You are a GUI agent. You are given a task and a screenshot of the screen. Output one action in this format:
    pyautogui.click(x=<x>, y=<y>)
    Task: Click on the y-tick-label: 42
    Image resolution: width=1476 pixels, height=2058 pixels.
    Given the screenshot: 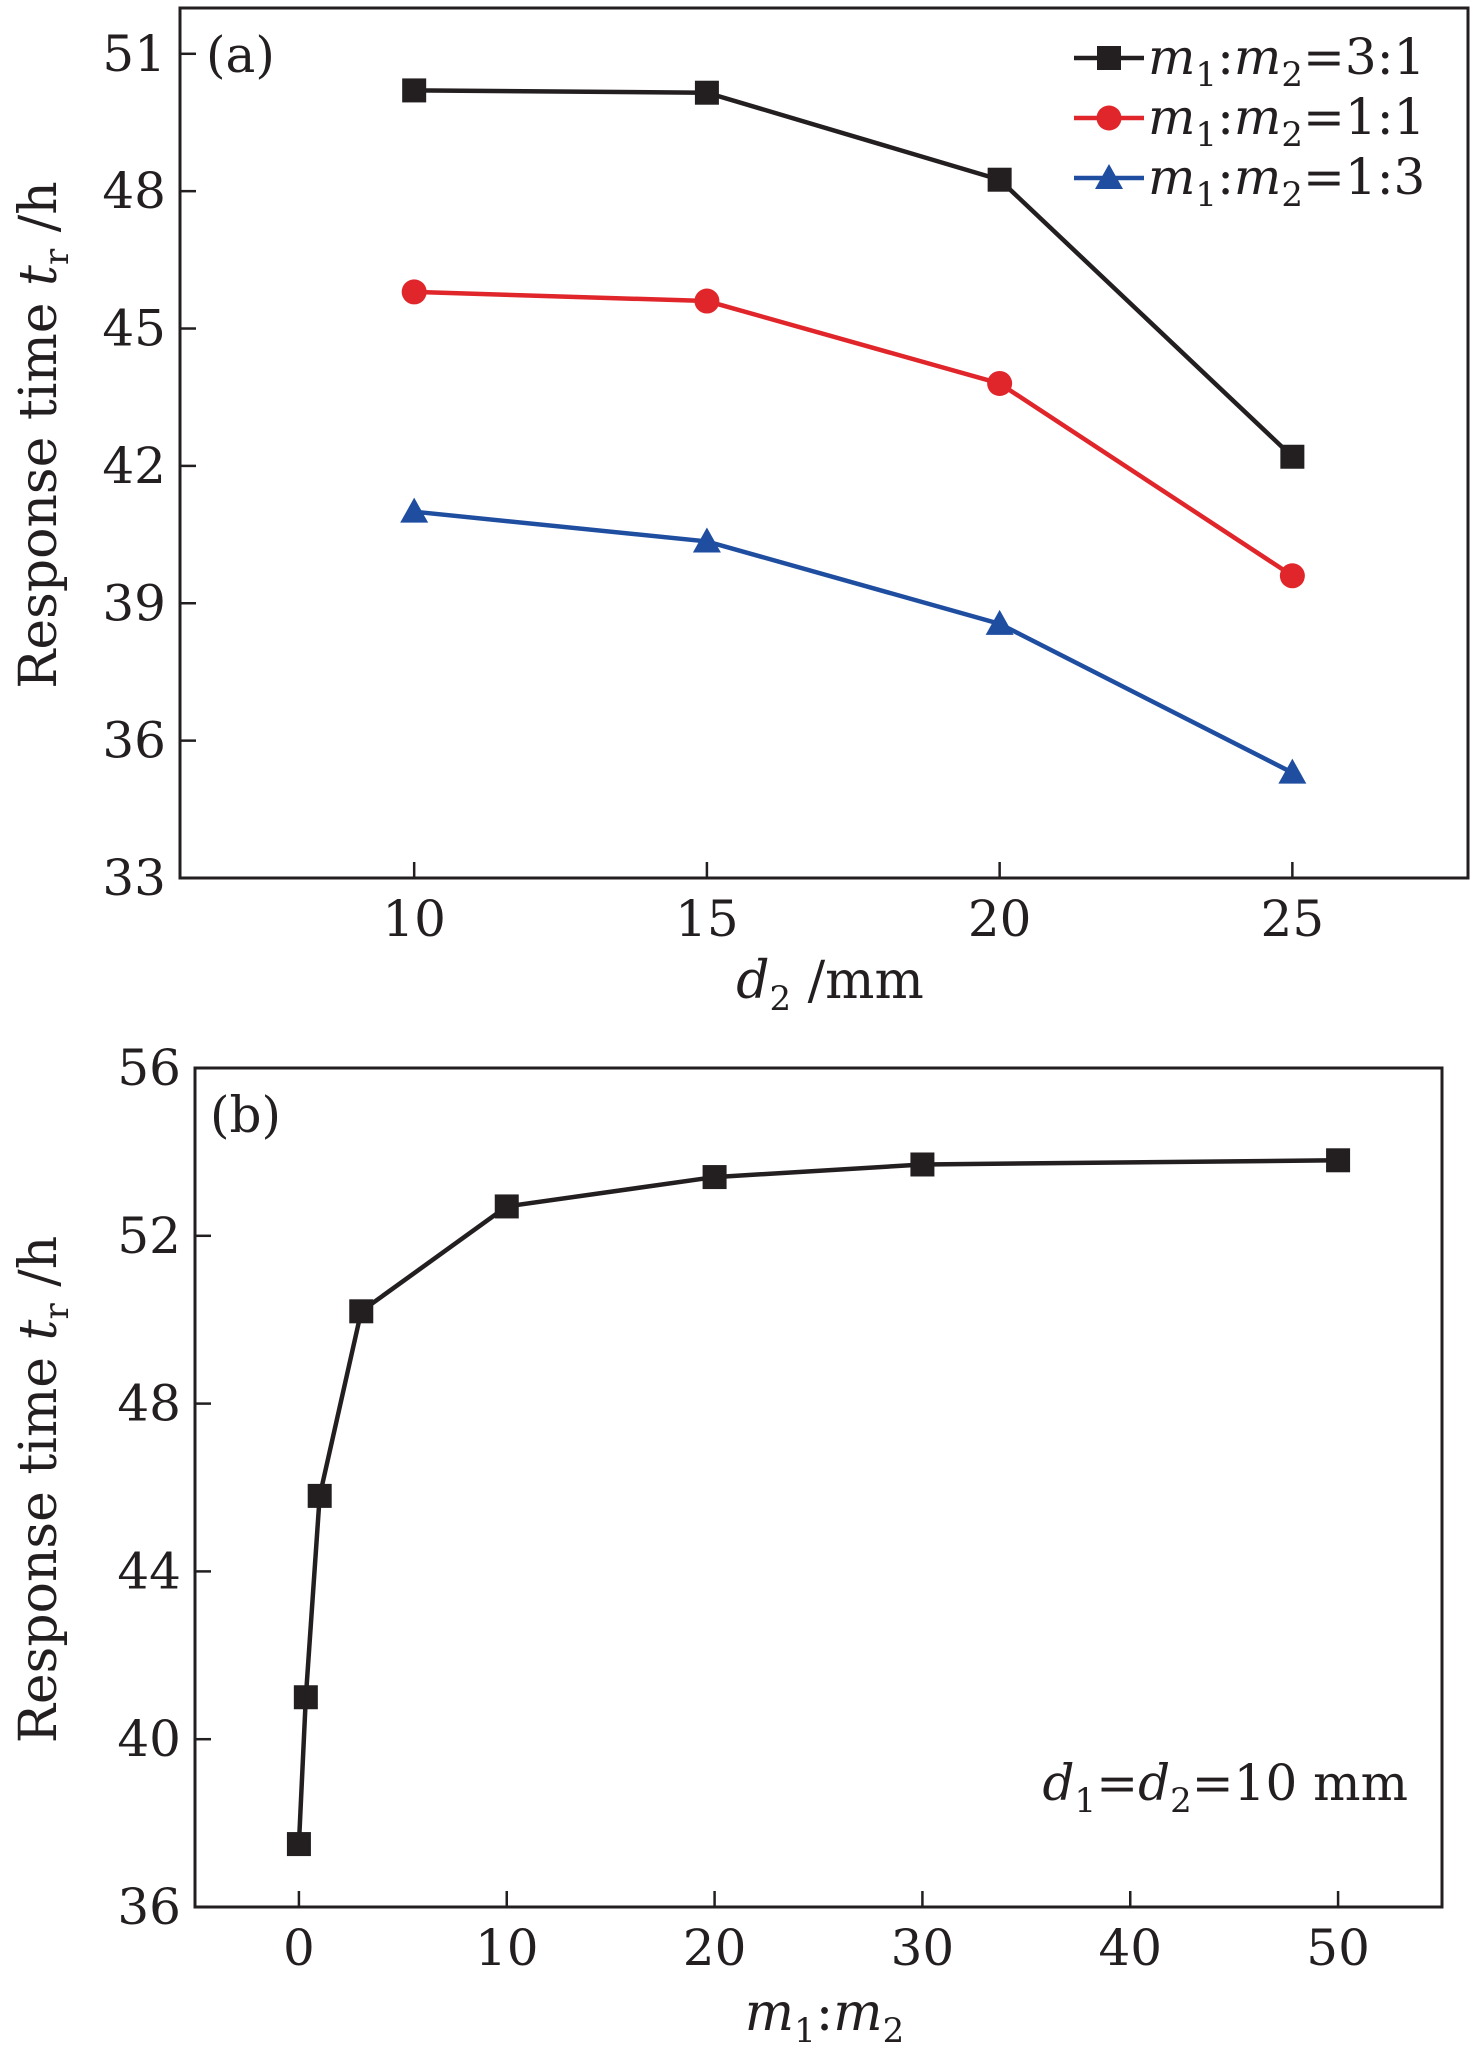 What is the action you would take?
    pyautogui.click(x=134, y=466)
    